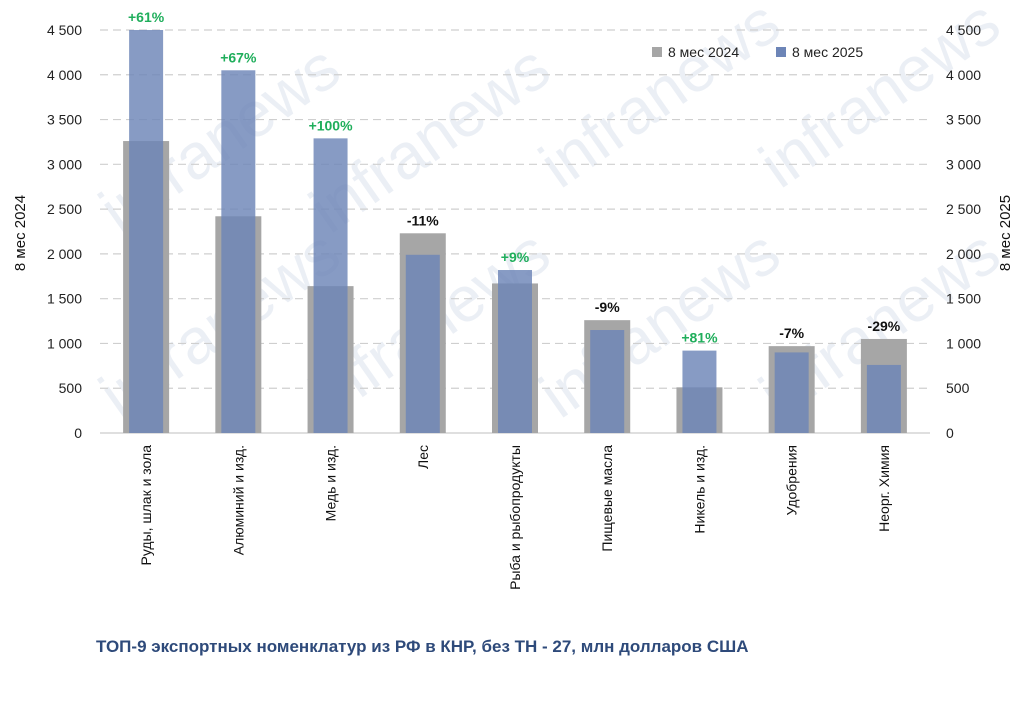  I want to click on change-label: -11%, so click(423, 220).